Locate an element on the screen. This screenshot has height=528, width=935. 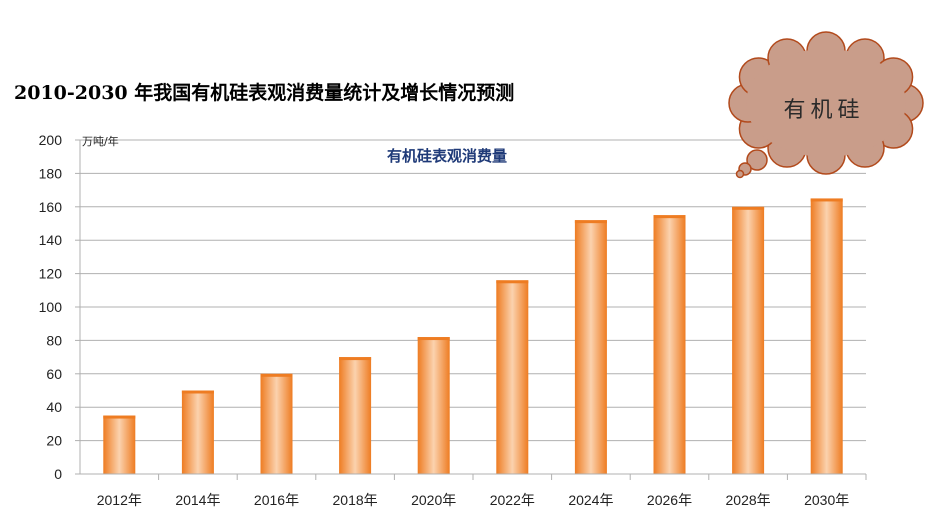
y-tick-label: 200 is located at coordinates (51, 140).